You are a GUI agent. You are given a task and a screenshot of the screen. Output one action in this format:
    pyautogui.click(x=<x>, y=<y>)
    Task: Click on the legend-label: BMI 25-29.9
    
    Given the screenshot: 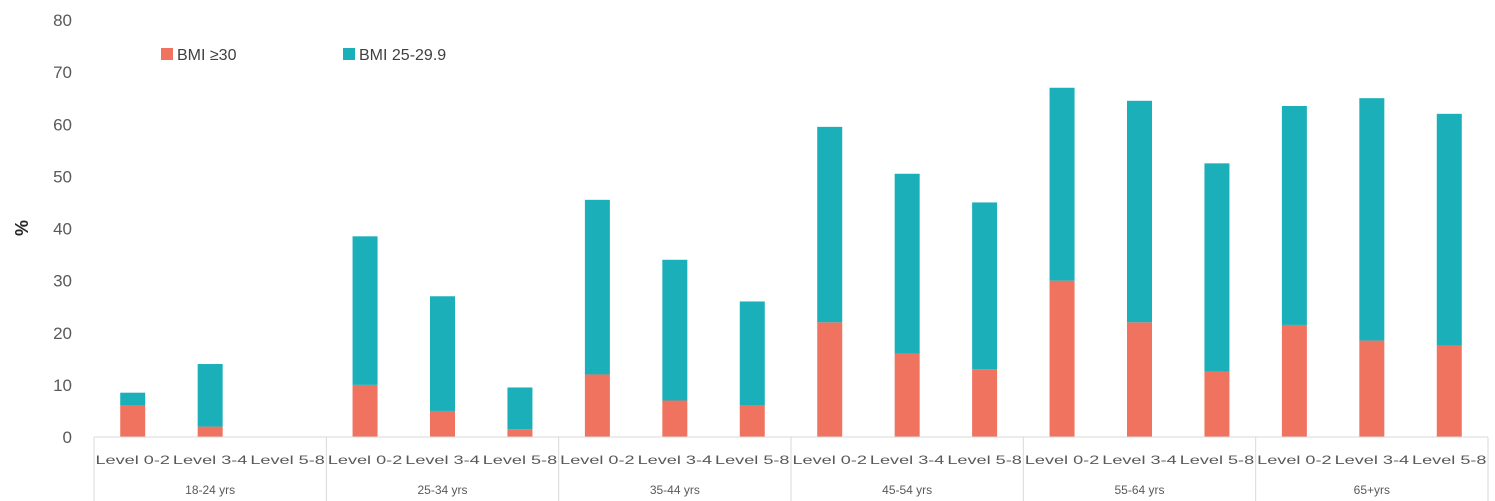 What is the action you would take?
    pyautogui.click(x=402, y=55)
    